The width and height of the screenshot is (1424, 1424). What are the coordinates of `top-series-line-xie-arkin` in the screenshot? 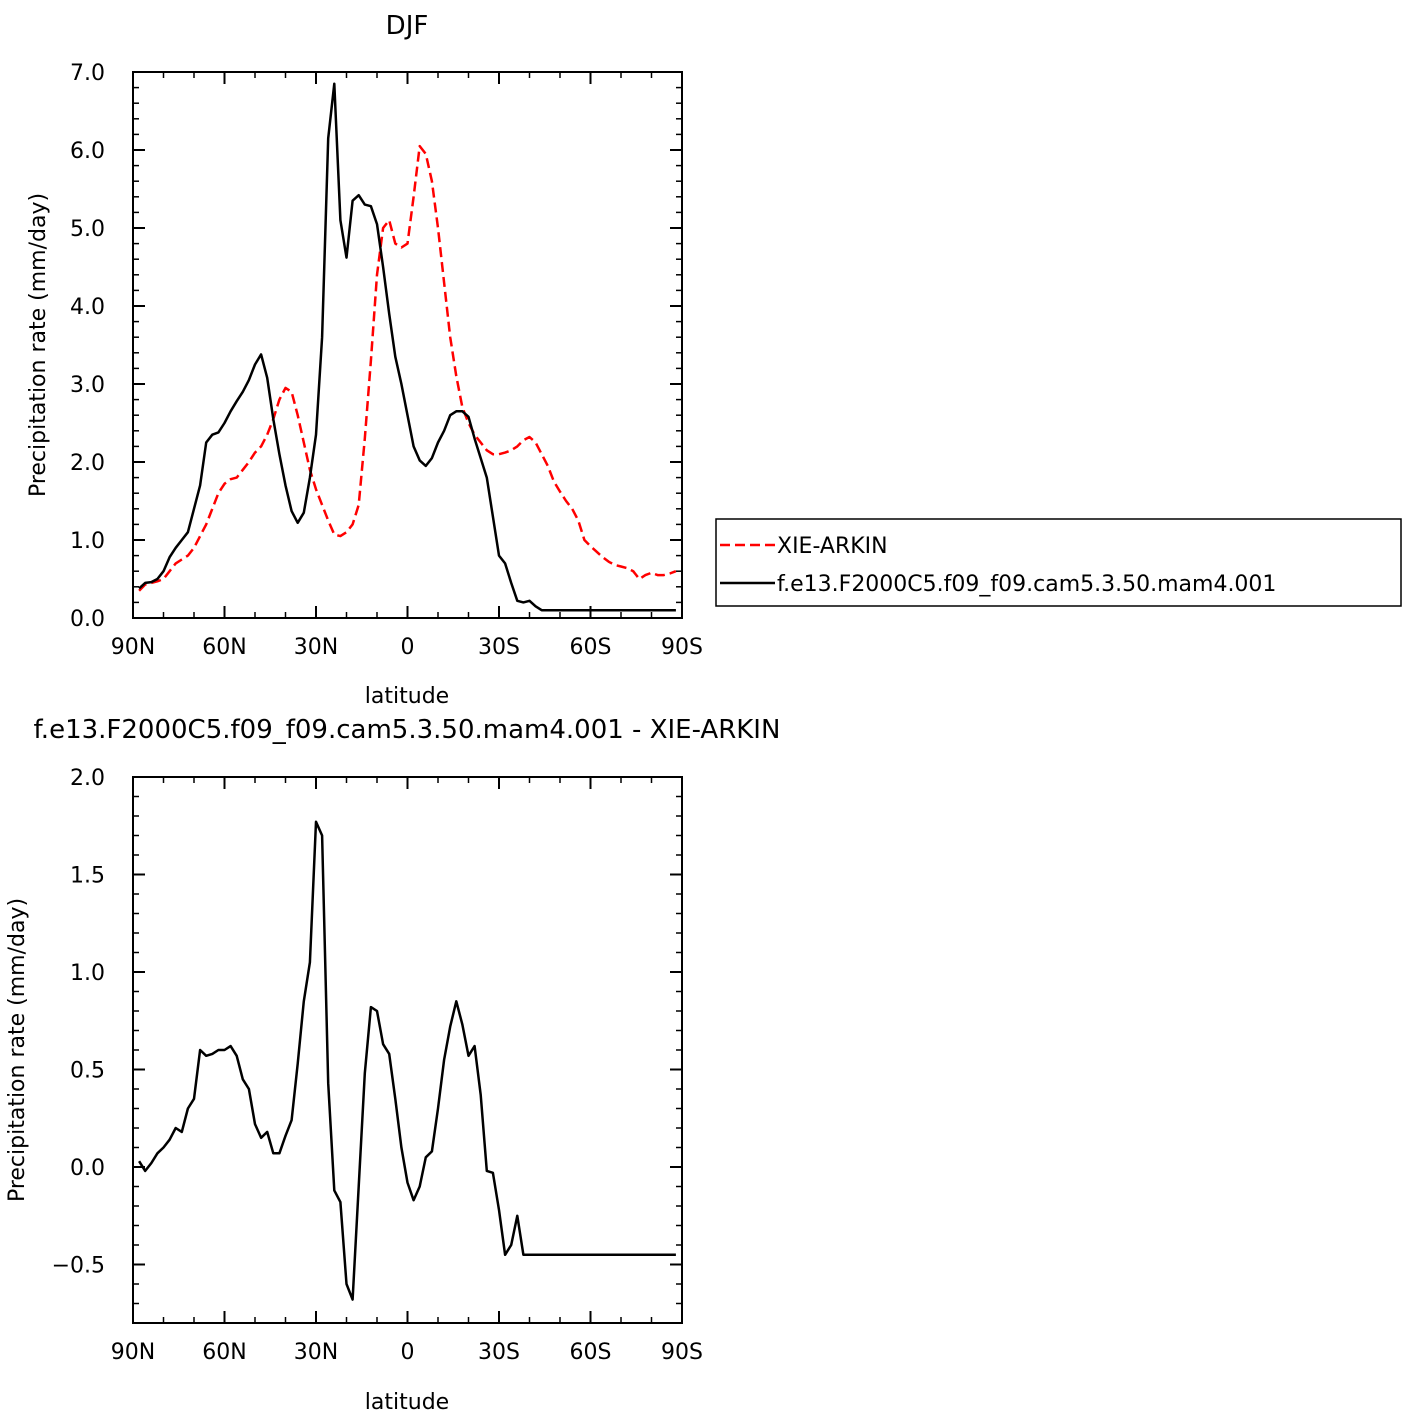 It's located at (407, 368).